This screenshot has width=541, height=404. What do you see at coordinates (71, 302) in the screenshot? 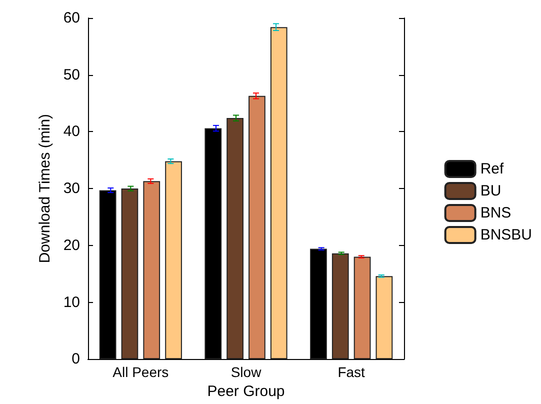
I see `y-tick-label: 10` at bounding box center [71, 302].